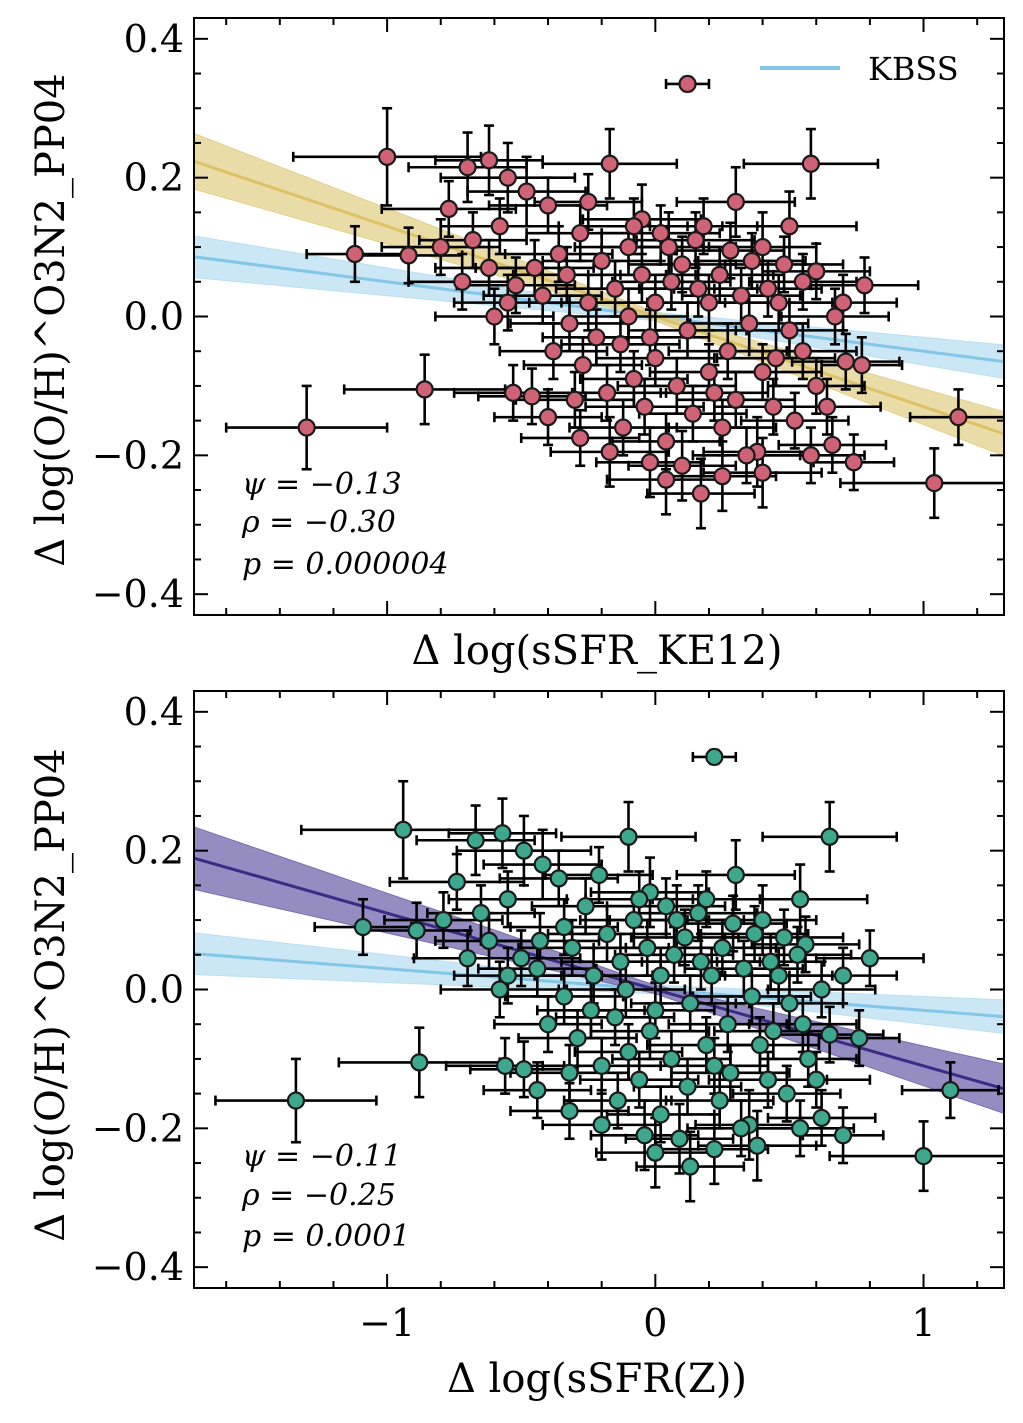 This screenshot has width=1023, height=1423. Describe the element at coordinates (318, 1195) in the screenshot. I see `bottom-stat-rho: ρ = −0.25` at that location.